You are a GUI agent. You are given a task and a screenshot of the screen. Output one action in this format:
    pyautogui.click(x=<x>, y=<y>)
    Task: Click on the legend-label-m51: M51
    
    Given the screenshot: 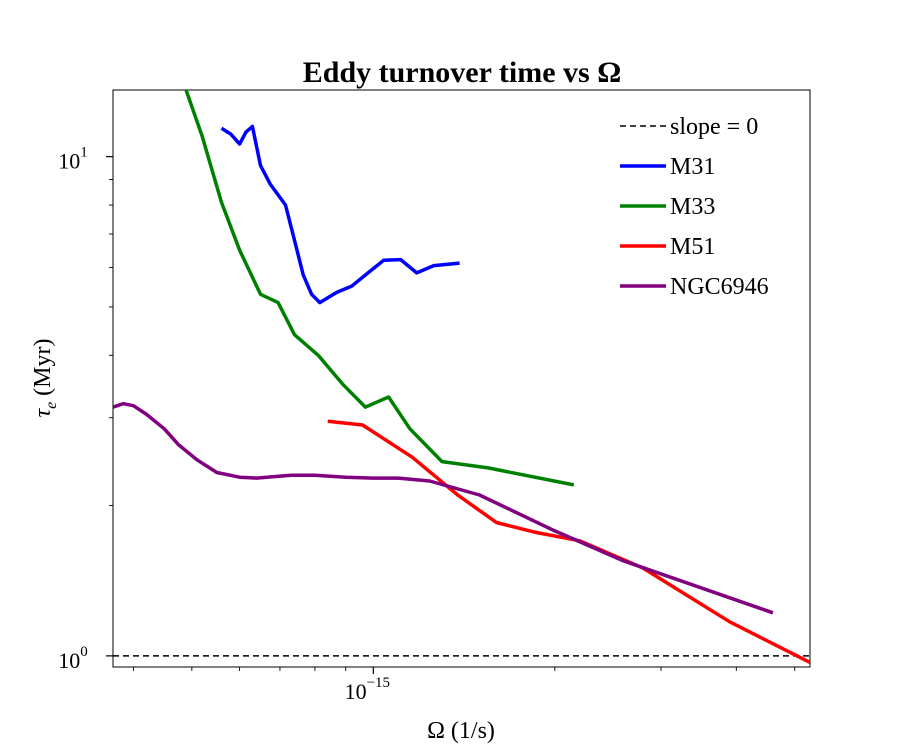 What is the action you would take?
    pyautogui.click(x=692, y=247)
    